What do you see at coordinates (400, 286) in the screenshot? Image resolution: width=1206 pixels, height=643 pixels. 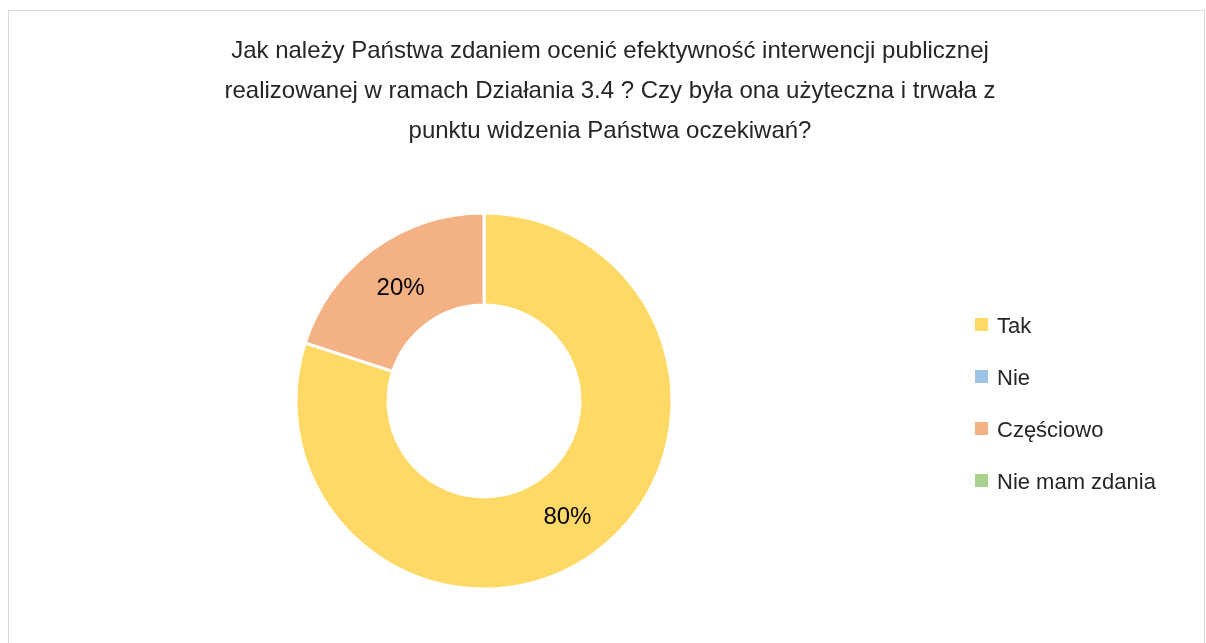 I see `data-label: 20%` at bounding box center [400, 286].